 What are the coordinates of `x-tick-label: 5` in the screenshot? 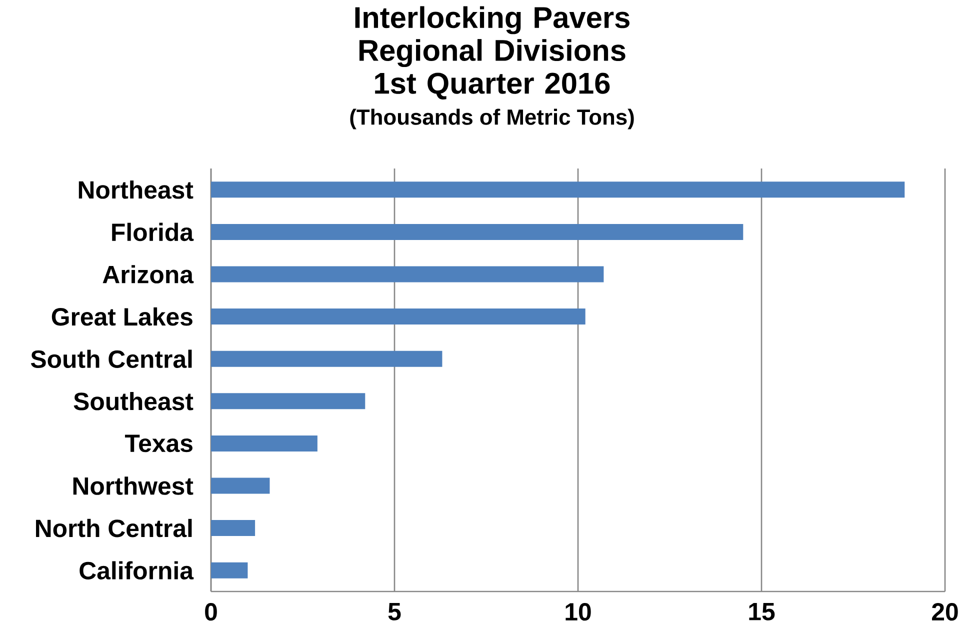 It's located at (394, 611).